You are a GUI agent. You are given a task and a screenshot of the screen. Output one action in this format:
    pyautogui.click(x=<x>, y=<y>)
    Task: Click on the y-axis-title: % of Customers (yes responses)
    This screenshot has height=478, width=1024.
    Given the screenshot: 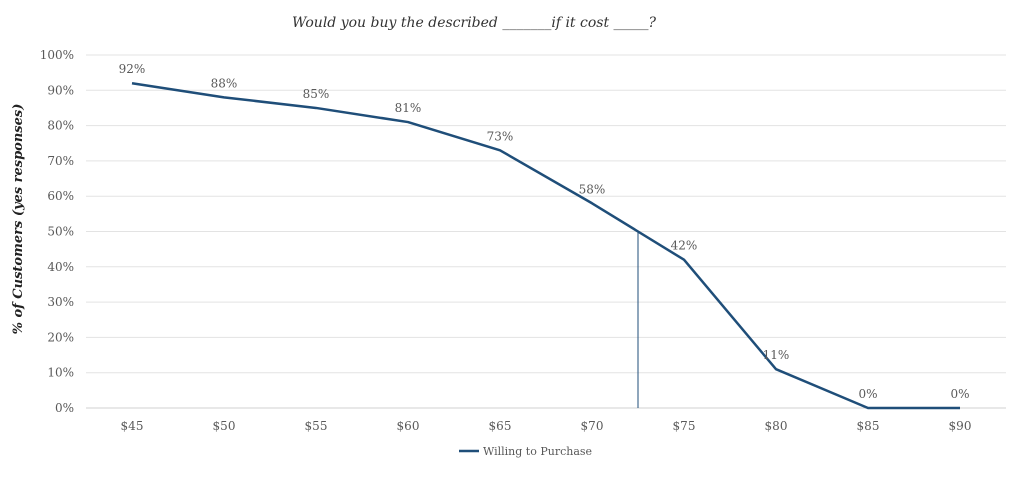 What is the action you would take?
    pyautogui.click(x=18, y=219)
    